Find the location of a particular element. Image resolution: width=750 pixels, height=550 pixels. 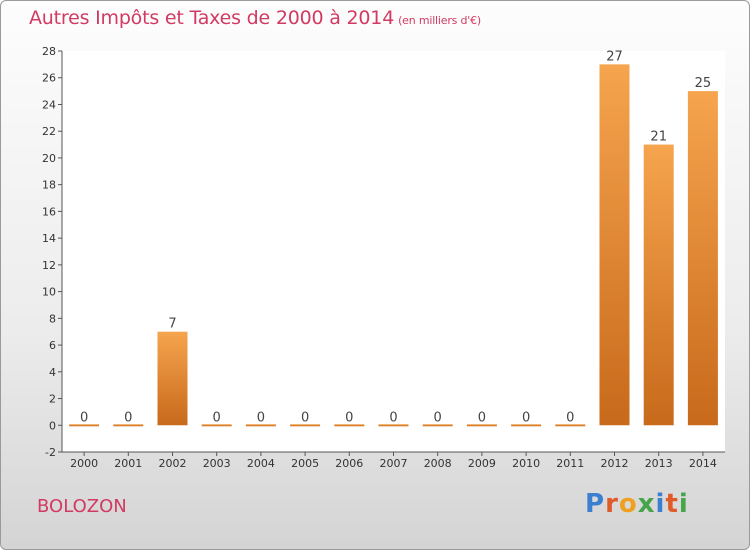

logo-letter: x is located at coordinates (646, 504).